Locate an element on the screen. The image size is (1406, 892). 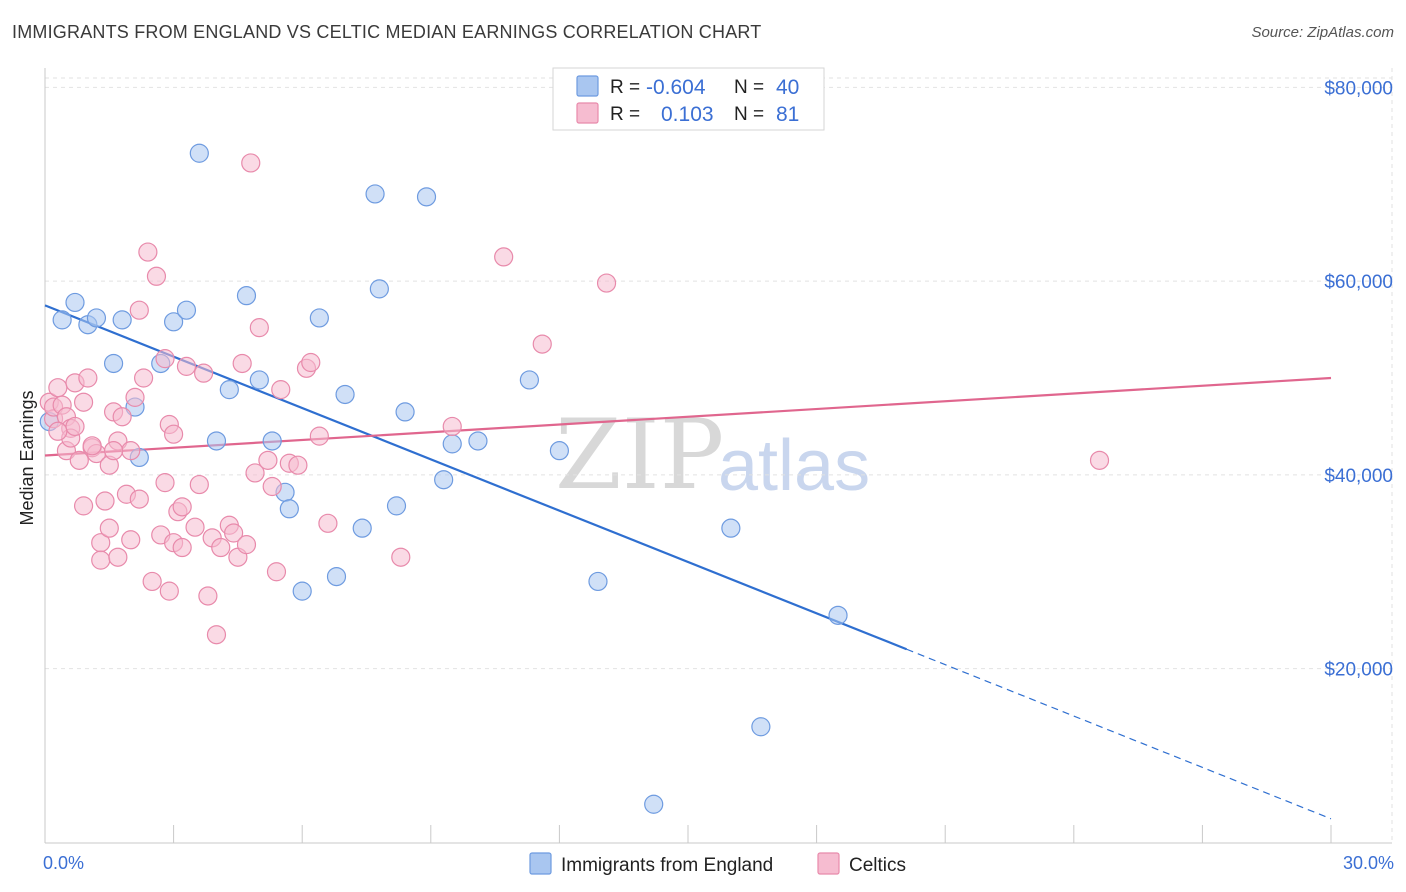
x-tick-label-0: 0.0% is located at coordinates (63, 863).